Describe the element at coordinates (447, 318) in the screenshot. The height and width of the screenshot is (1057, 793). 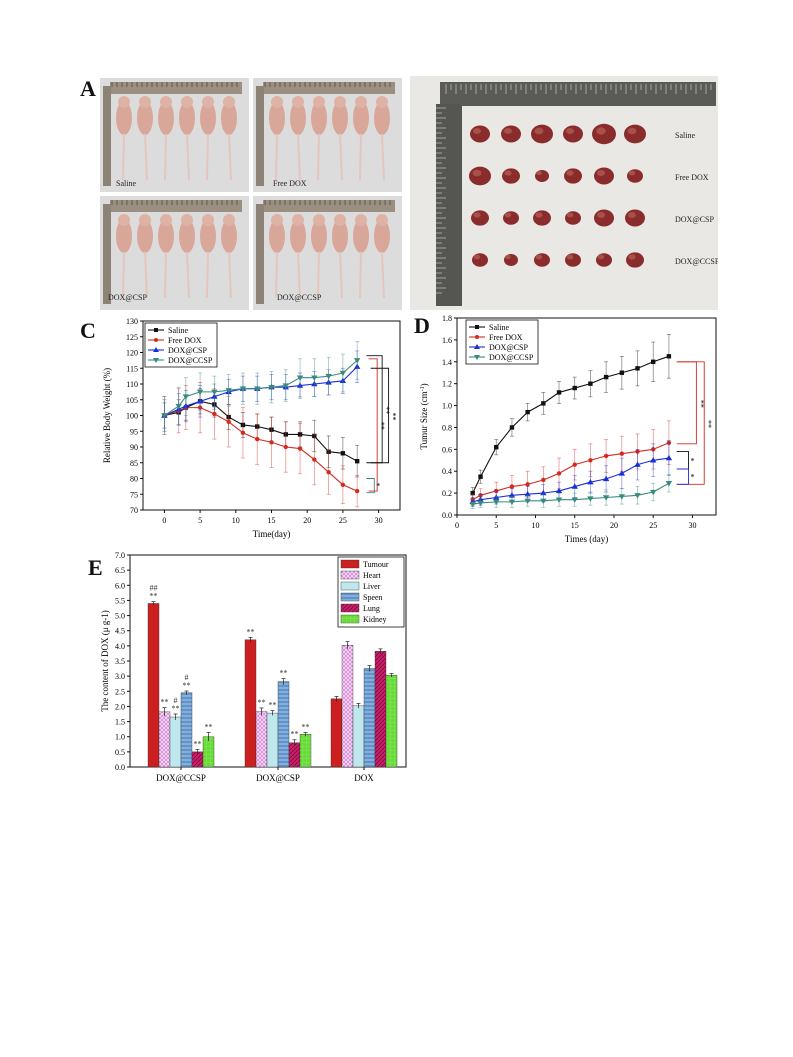
I see `y-tick-label: 1.8` at that location.